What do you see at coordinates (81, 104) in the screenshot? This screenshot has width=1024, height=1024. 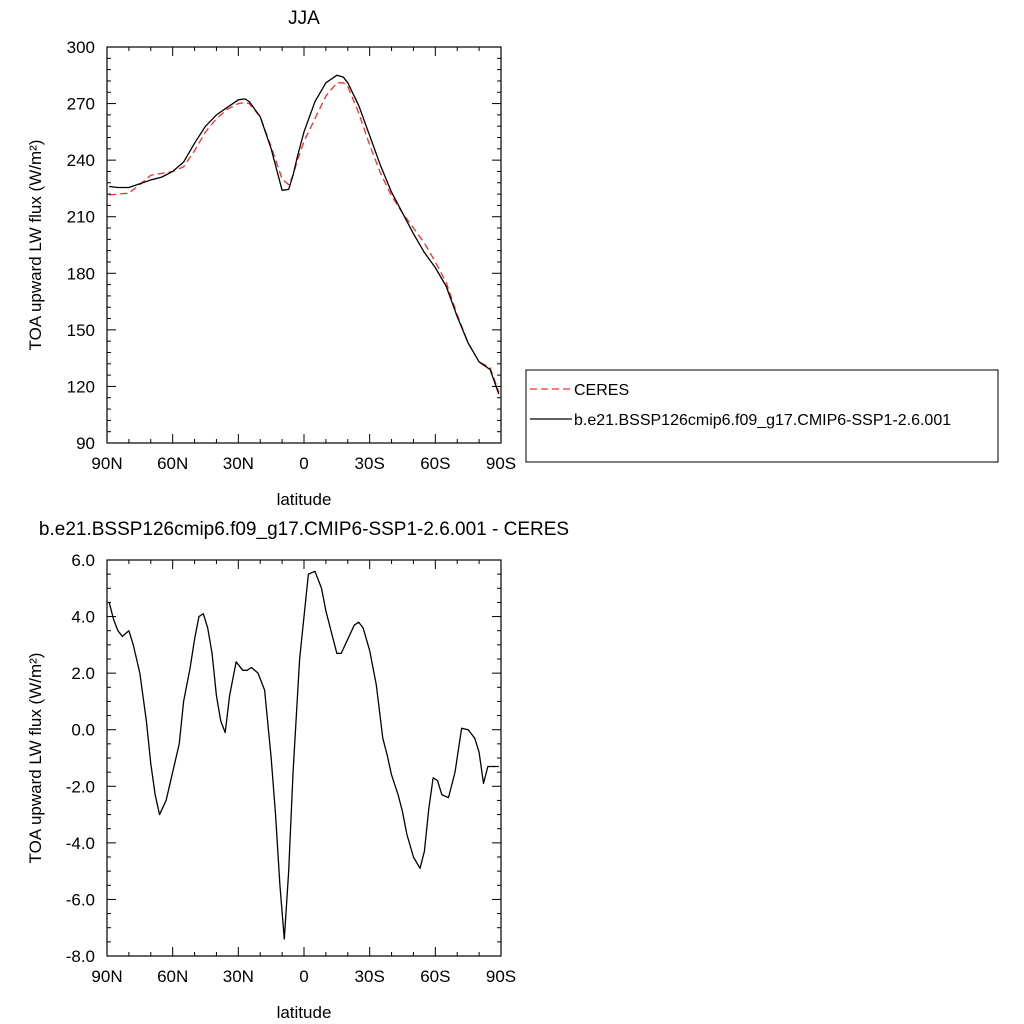 I see `y-tick-label: 270` at bounding box center [81, 104].